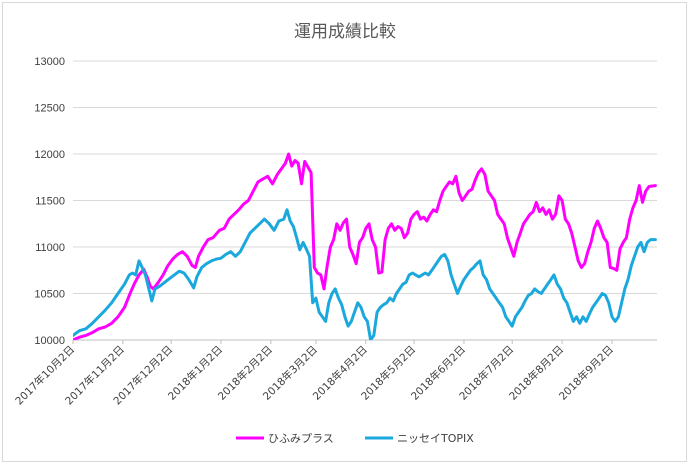  Describe the element at coordinates (49, 109) in the screenshot. I see `y-tick-label: 12500` at that location.